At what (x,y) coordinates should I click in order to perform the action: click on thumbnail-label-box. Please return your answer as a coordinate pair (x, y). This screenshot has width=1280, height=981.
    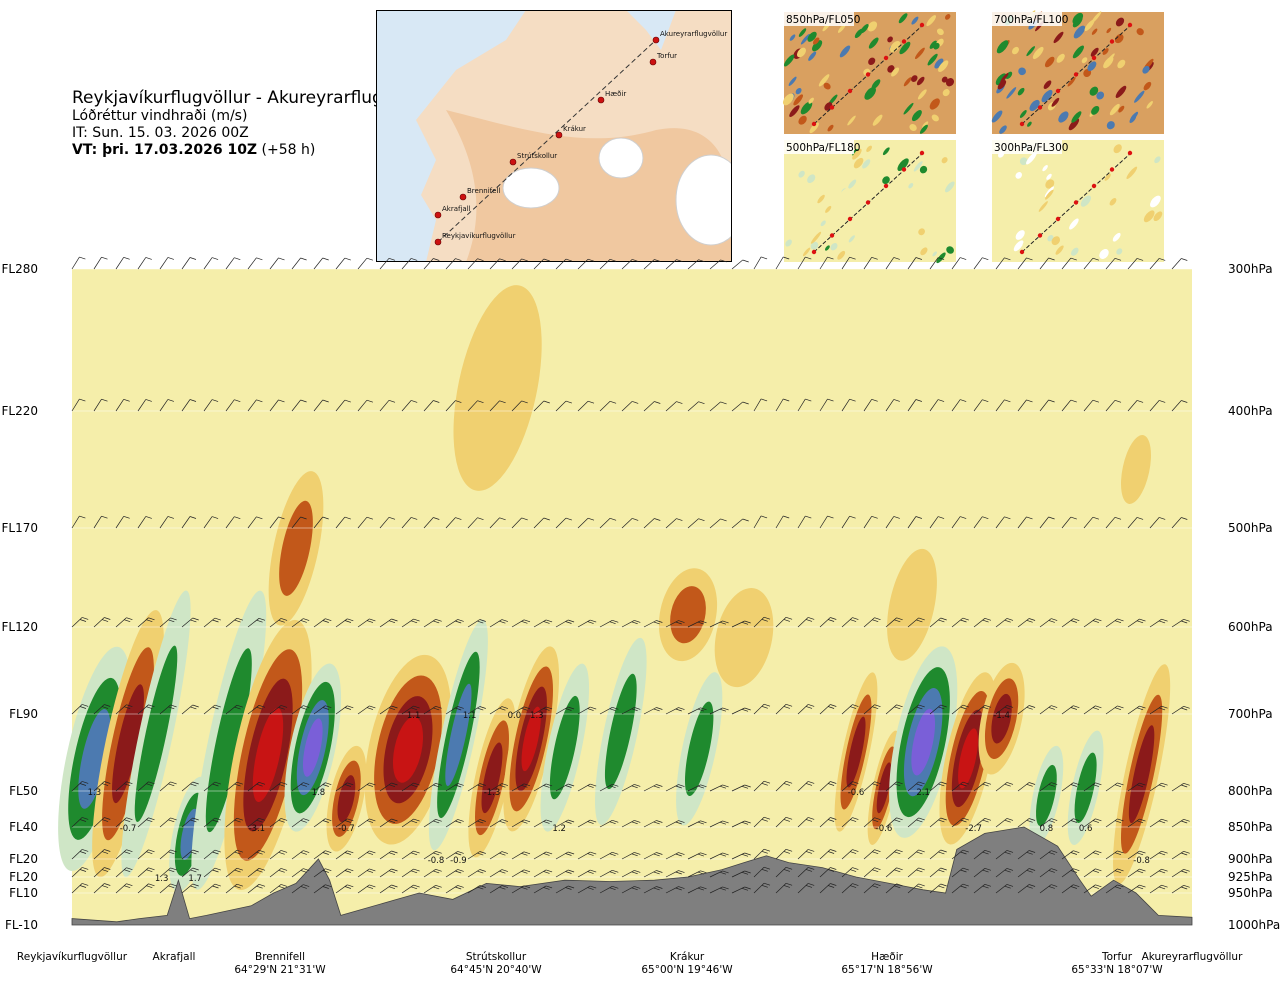
    Looking at the image, I should click on (819, 19).